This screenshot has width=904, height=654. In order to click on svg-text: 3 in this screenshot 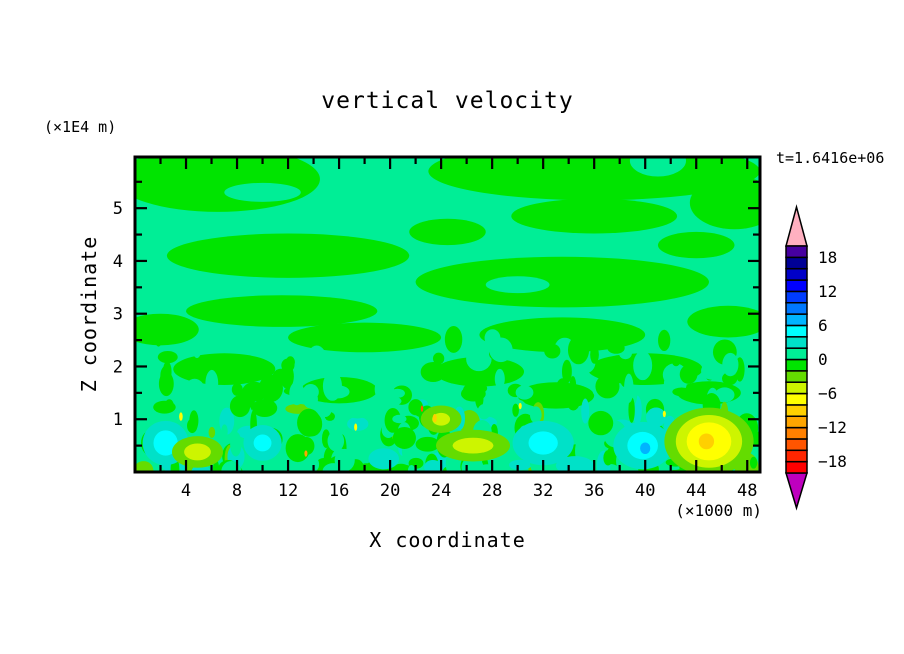, I will do `click(118, 315)`.